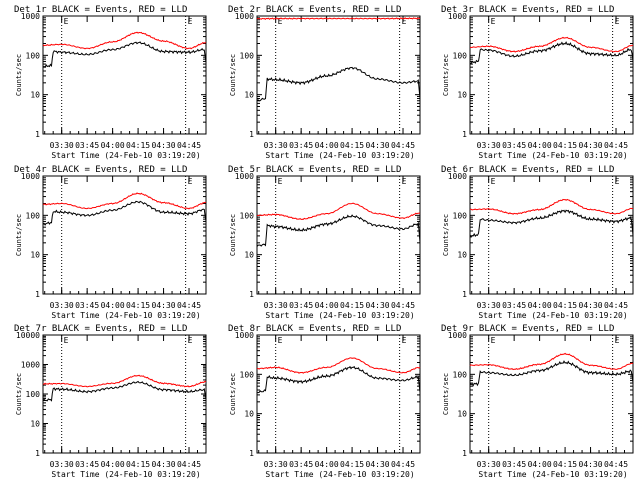  What do you see at coordinates (314, 329) in the screenshot?
I see `chart-title: Det 8r BLACK = Events, RED = LLD` at bounding box center [314, 329].